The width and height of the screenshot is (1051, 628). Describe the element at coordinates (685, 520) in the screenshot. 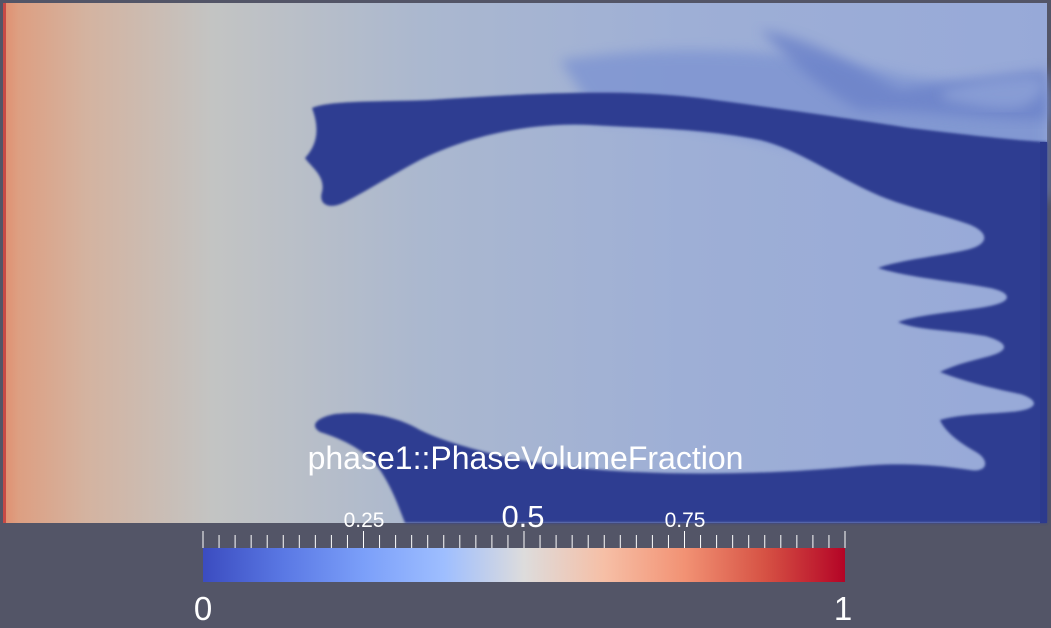

I see `tick-label-0.75: 0.75` at that location.